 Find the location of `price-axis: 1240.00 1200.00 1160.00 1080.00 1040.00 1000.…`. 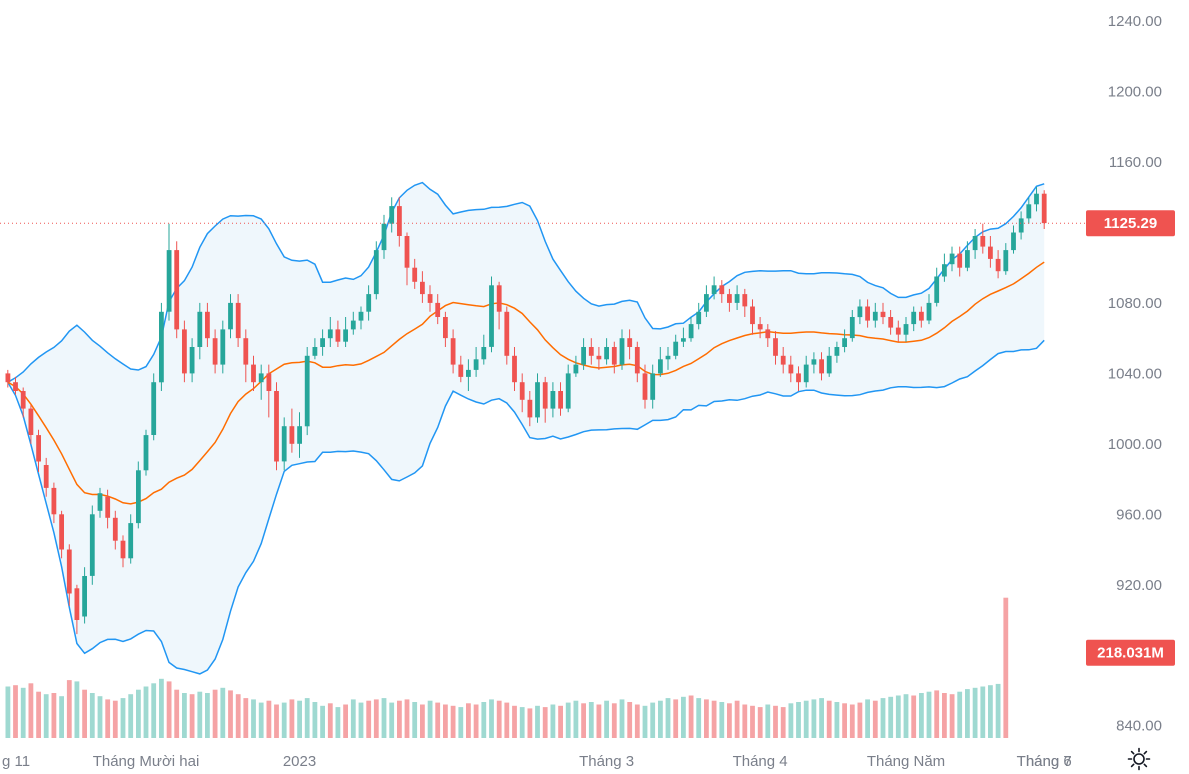

price-axis: 1240.00 1200.00 1160.00 1080.00 1040.00 1000.… is located at coordinates (1135, 374).